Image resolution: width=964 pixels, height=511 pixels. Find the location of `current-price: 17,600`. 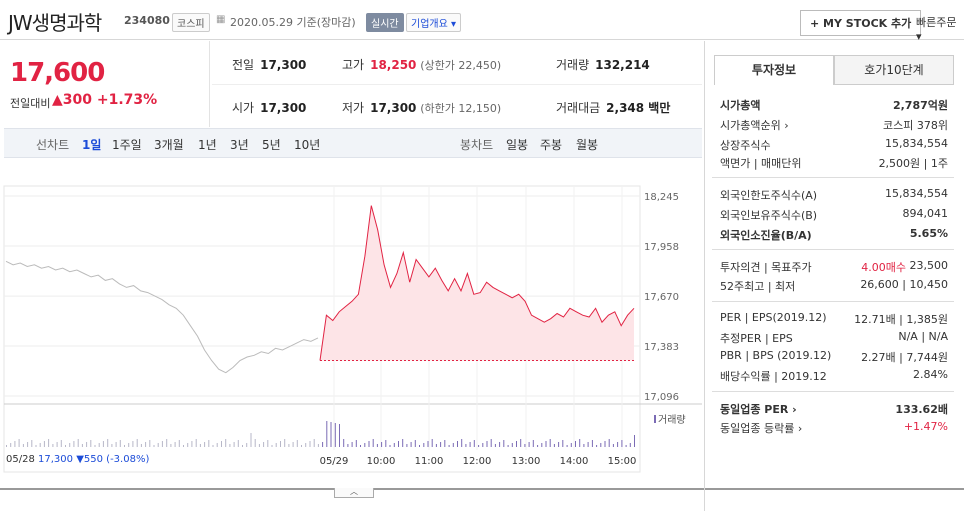

current-price: 17,600 is located at coordinates (57, 73).